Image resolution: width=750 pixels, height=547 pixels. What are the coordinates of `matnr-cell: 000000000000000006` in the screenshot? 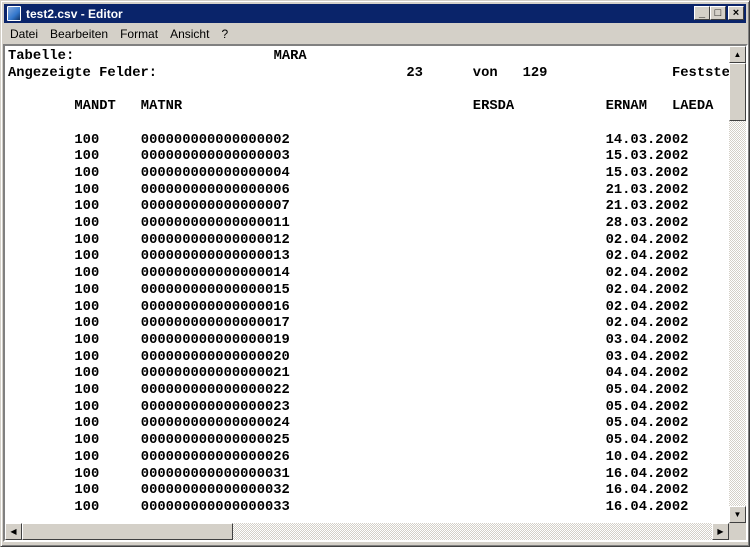 It's located at (215, 190).